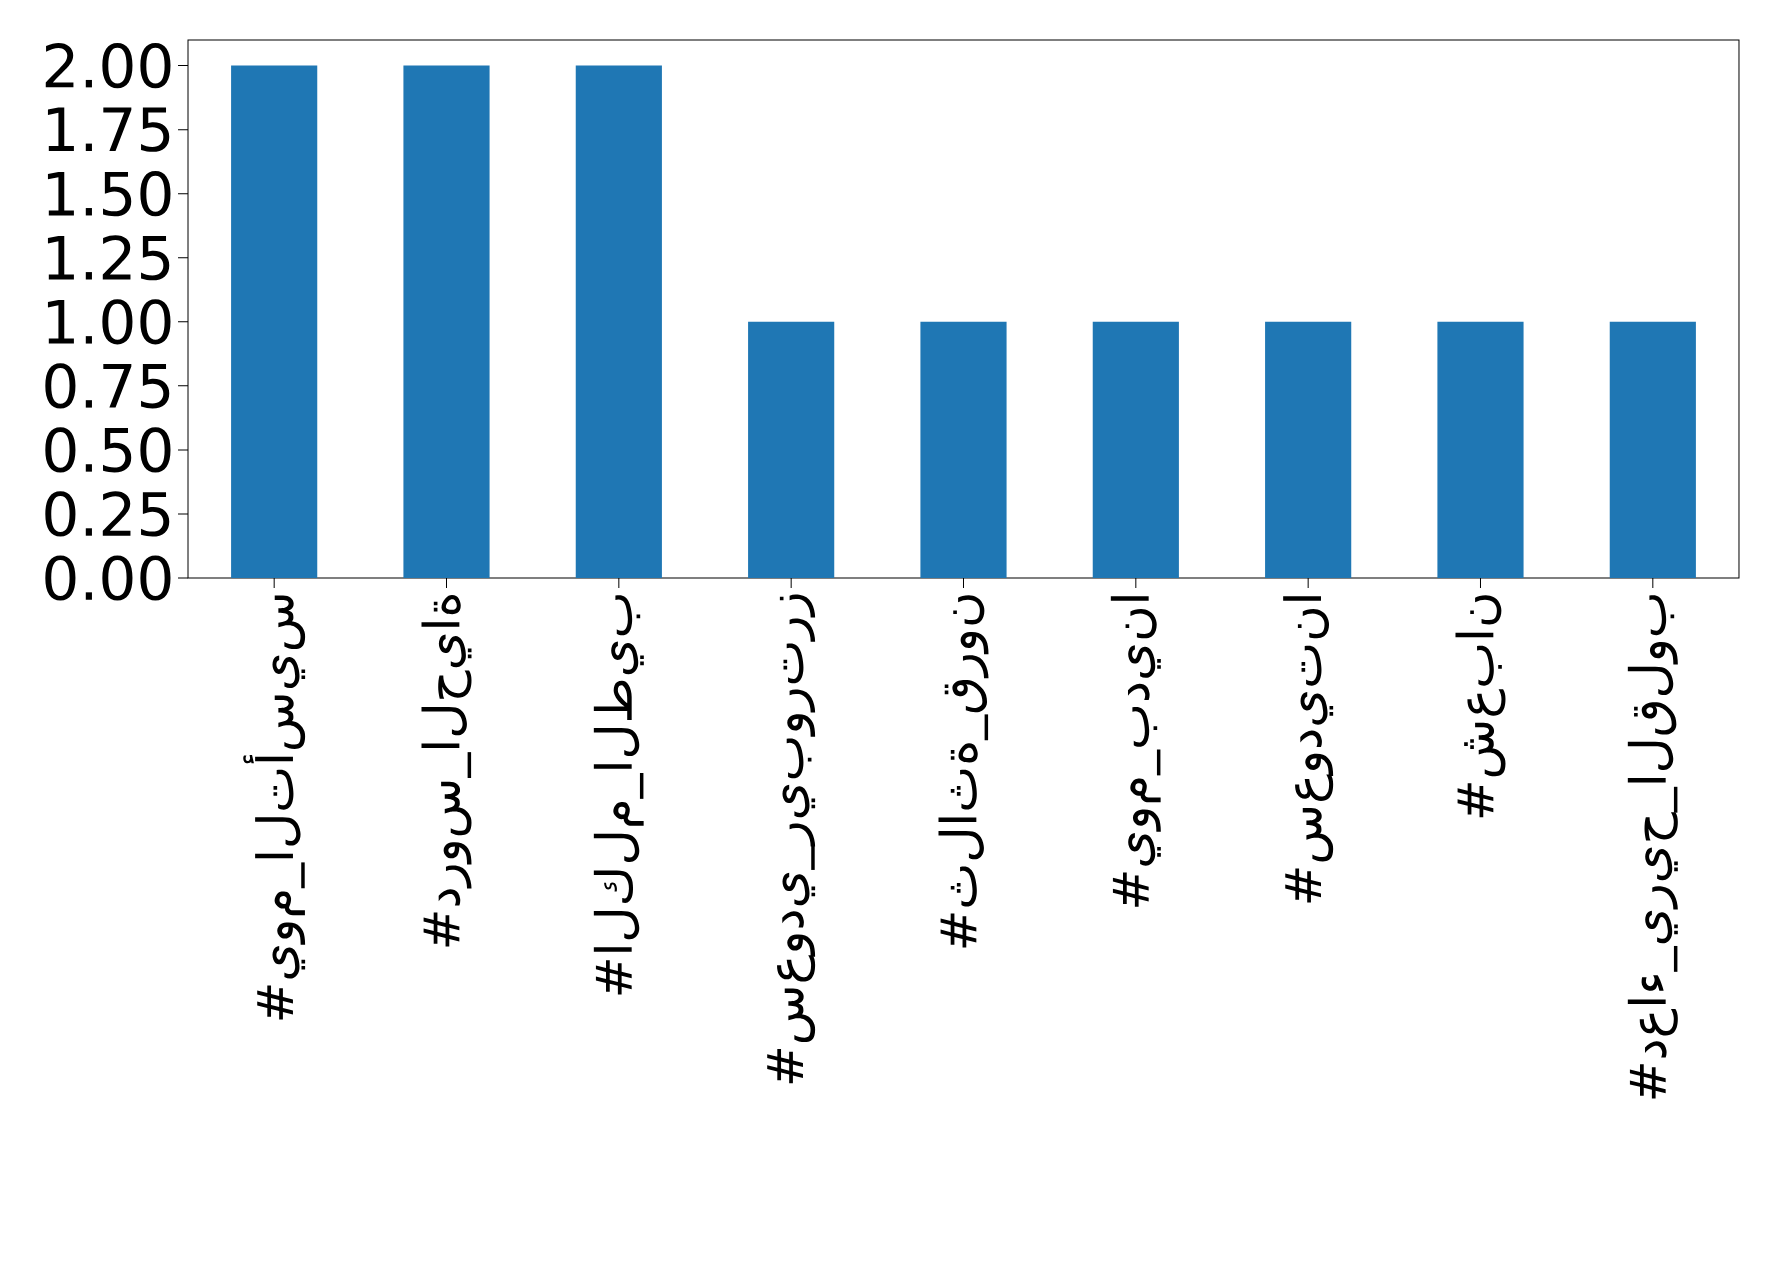 Image resolution: width=1778 pixels, height=1269 pixels. What do you see at coordinates (107, 514) in the screenshot?
I see `y-tick-label: 0.25` at bounding box center [107, 514].